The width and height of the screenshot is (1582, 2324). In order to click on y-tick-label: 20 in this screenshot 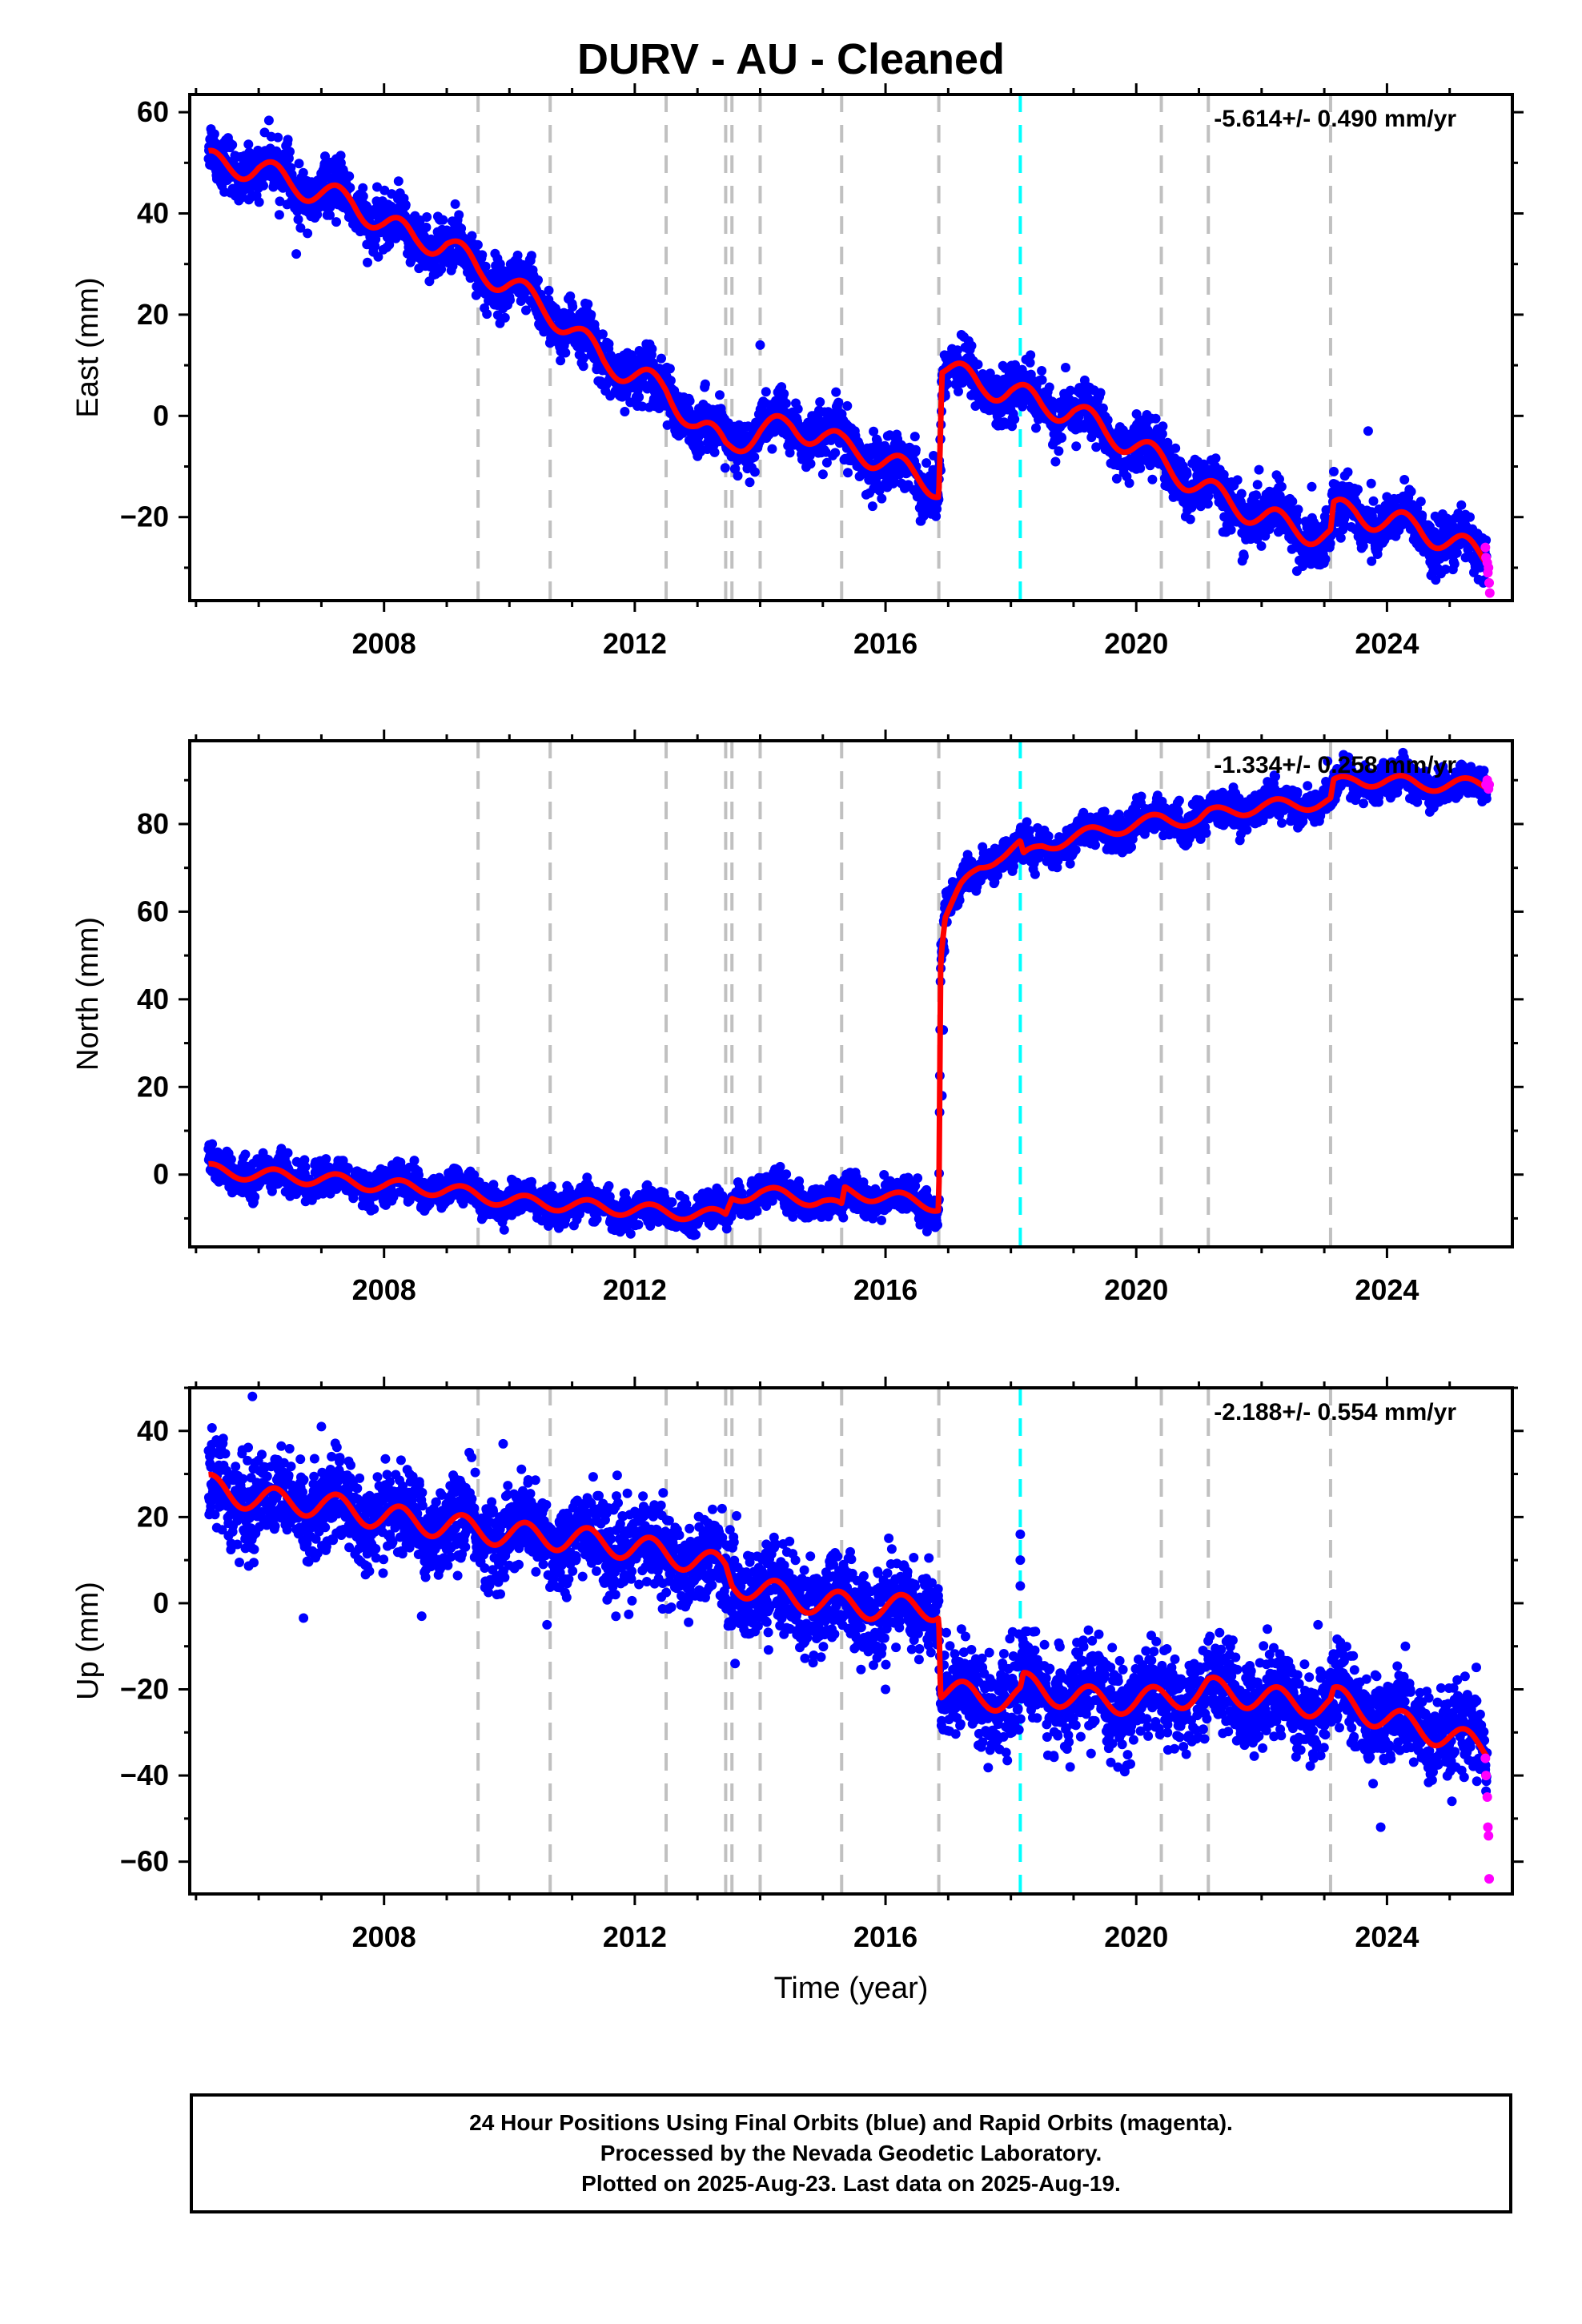, I will do `click(153, 314)`.